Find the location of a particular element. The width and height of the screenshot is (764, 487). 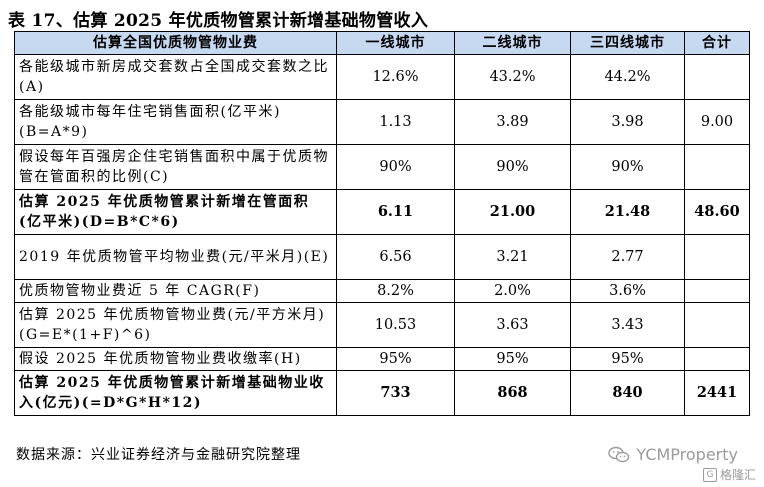

row-label: 各能级城市新房成交套数占全国成交套数之比(A) is located at coordinates (175, 77).